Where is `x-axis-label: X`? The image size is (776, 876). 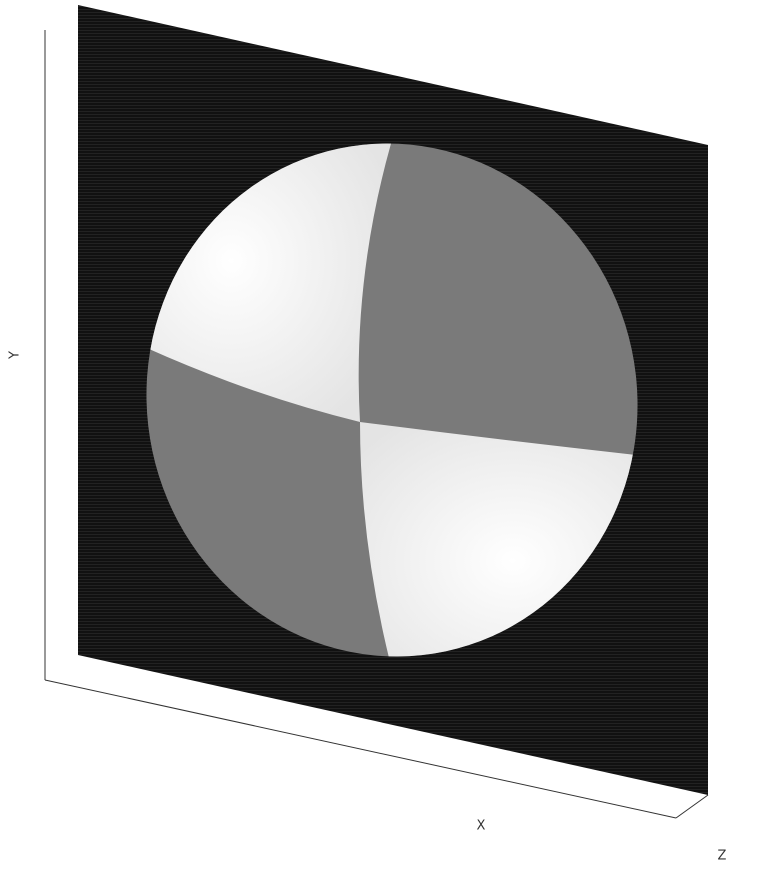
x-axis-label: X is located at coordinates (481, 826).